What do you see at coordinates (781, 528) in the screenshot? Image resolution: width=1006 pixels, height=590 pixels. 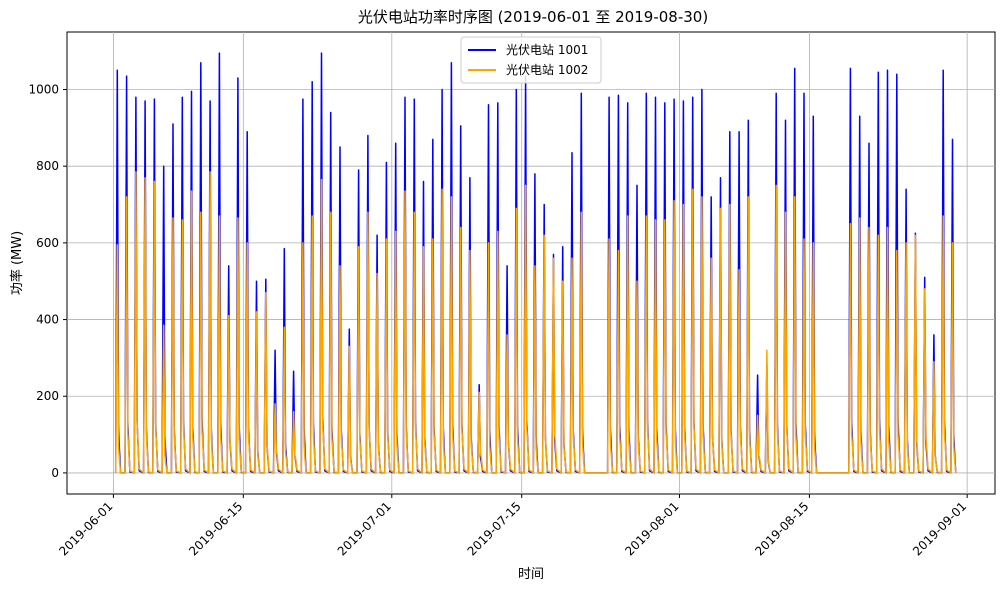 I see `x-tick-label: 2019-08-15` at bounding box center [781, 528].